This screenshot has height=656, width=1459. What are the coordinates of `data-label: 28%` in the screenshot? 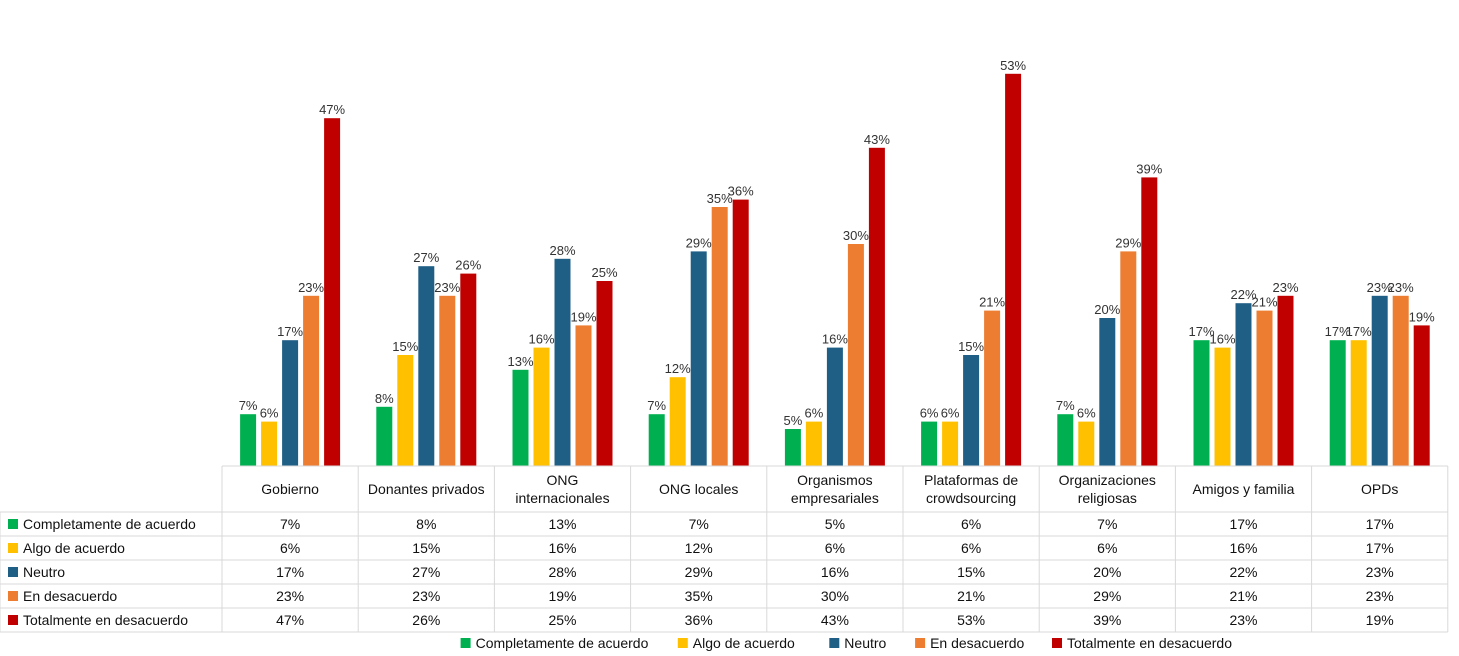 It's located at (562, 250).